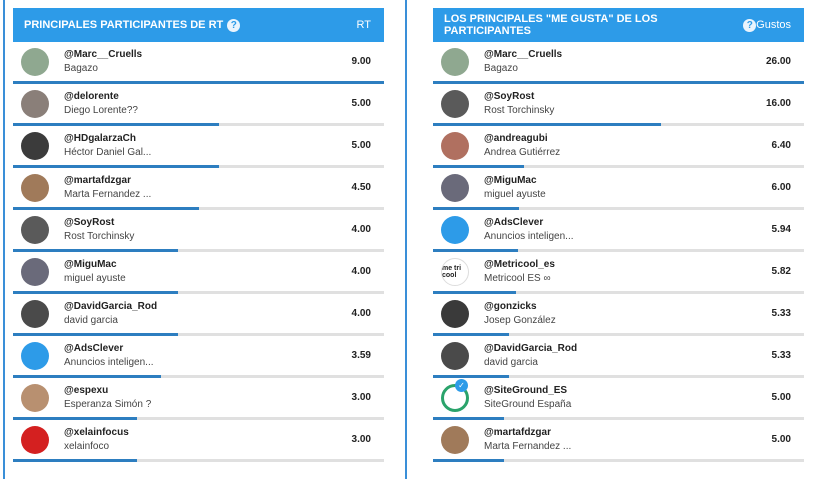 The height and width of the screenshot is (479, 817). I want to click on list-item: ✓ @SiteGround_ES SiteGround España 5.00, so click(618, 399).